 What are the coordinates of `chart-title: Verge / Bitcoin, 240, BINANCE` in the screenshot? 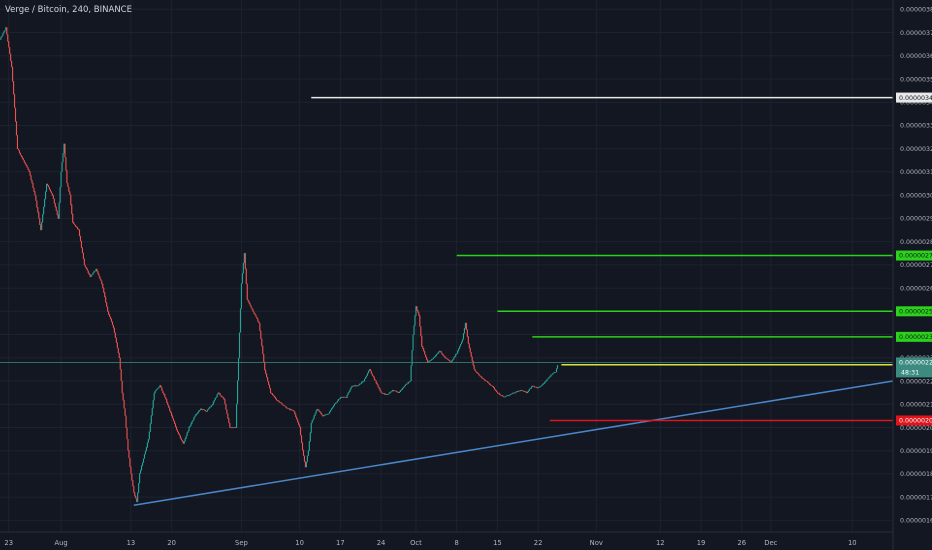 It's located at (68, 10).